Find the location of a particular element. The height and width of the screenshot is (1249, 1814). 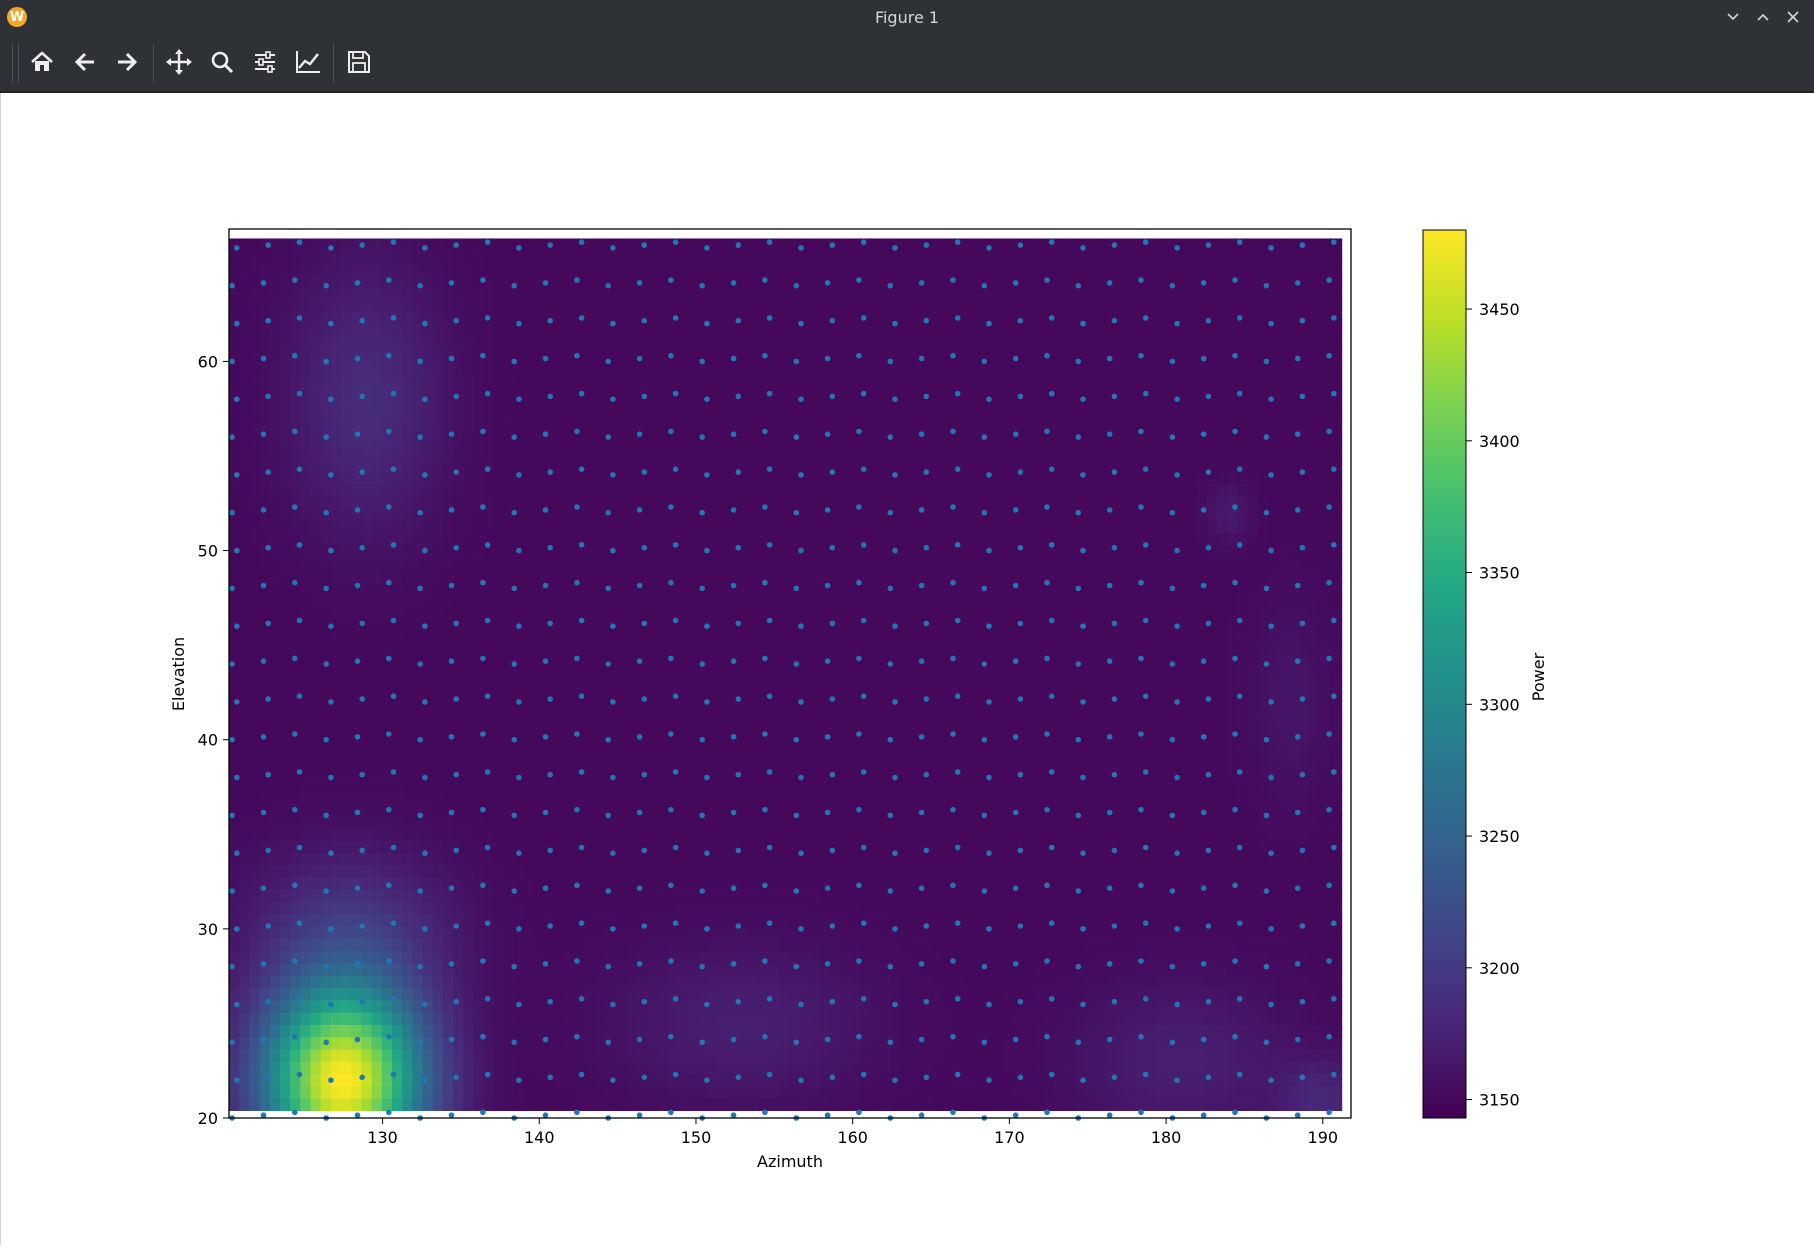

home-button is located at coordinates (42, 62).